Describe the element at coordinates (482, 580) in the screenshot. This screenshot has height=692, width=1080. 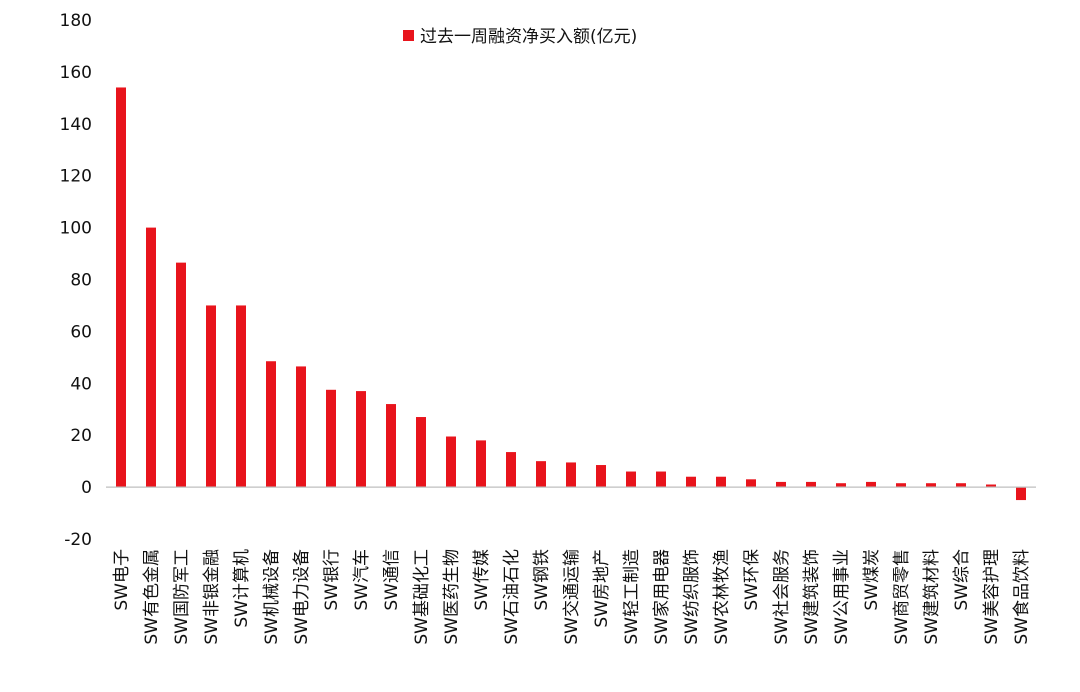
I see `x-tick-label: SW传媒` at that location.